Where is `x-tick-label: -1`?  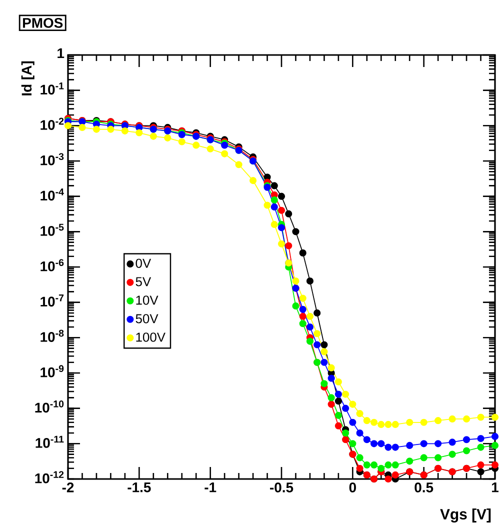
x-tick-label: -1 is located at coordinates (210, 487).